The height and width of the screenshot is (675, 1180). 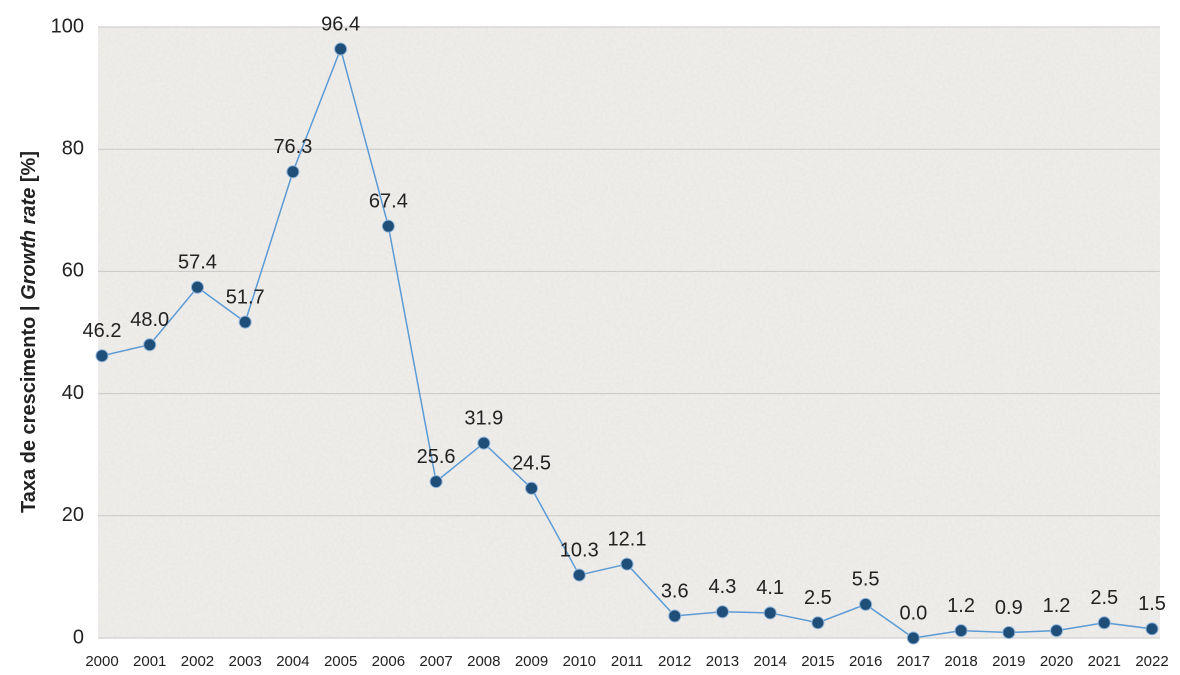 What do you see at coordinates (817, 661) in the screenshot?
I see `x-tick-label: 2015` at bounding box center [817, 661].